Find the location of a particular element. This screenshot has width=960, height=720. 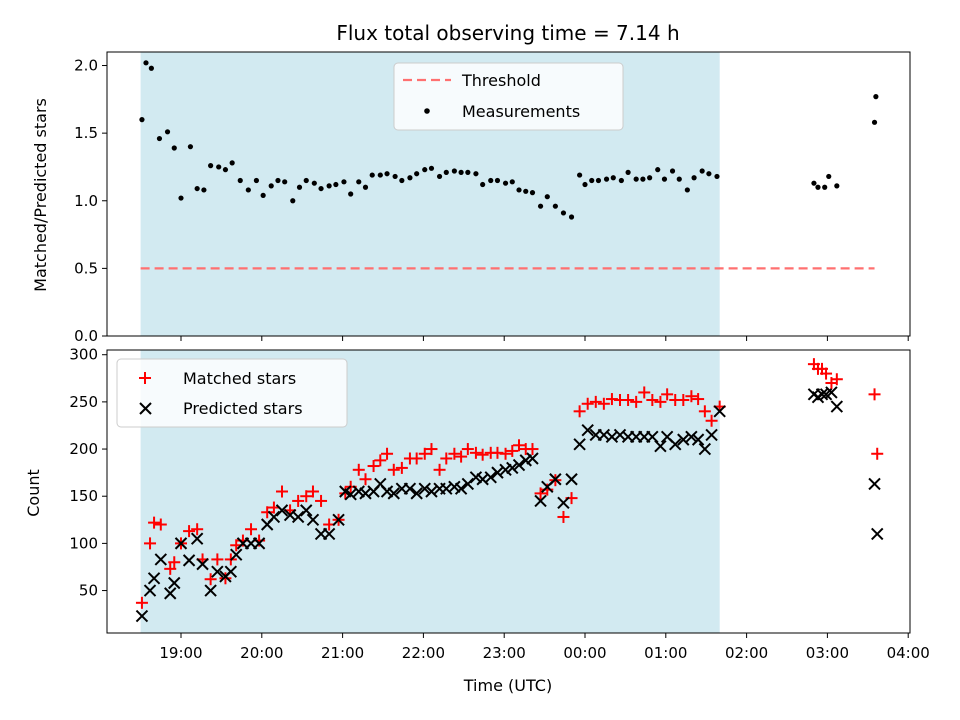

x-axis-label: Time (UTC) is located at coordinates (507, 685).